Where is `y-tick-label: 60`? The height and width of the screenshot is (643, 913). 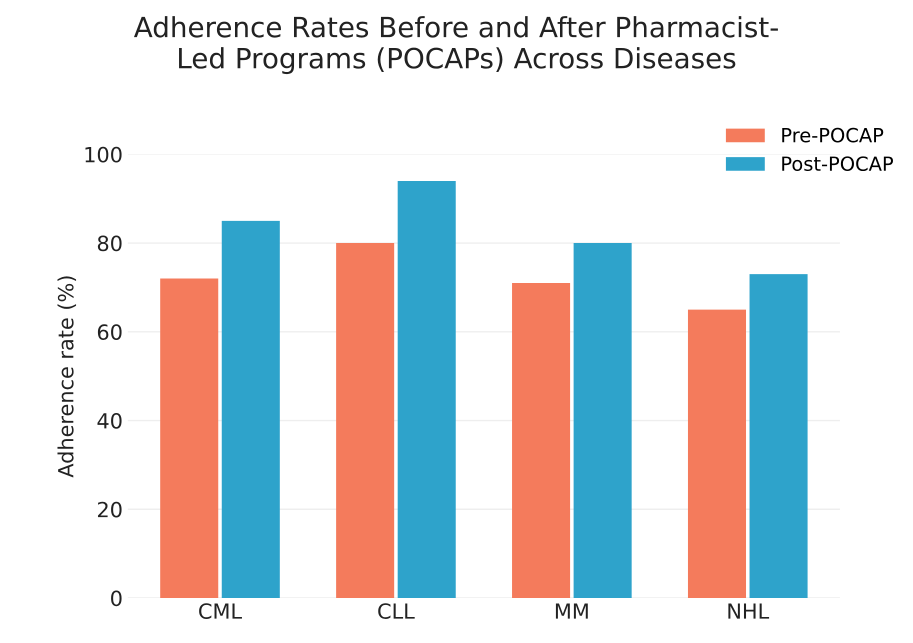
y-tick-label: 60 is located at coordinates (110, 332).